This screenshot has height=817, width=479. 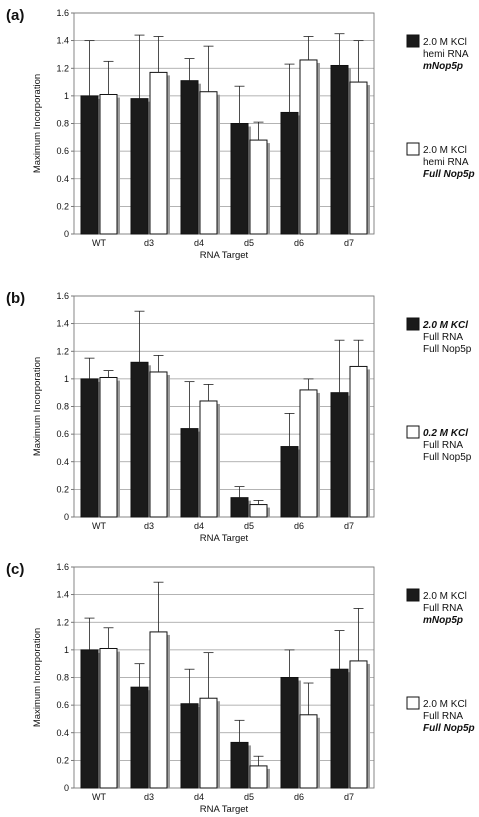 What do you see at coordinates (15, 298) in the screenshot?
I see `panel-label: (b)` at bounding box center [15, 298].